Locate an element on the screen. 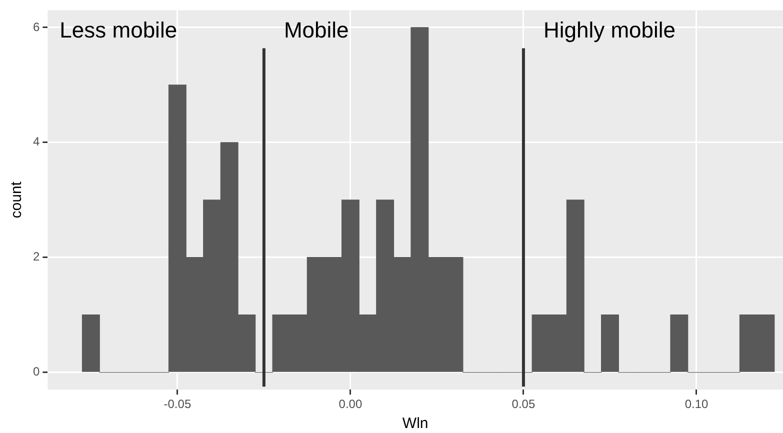 The image size is (783, 433). y-axis-title: count is located at coordinates (17, 199).